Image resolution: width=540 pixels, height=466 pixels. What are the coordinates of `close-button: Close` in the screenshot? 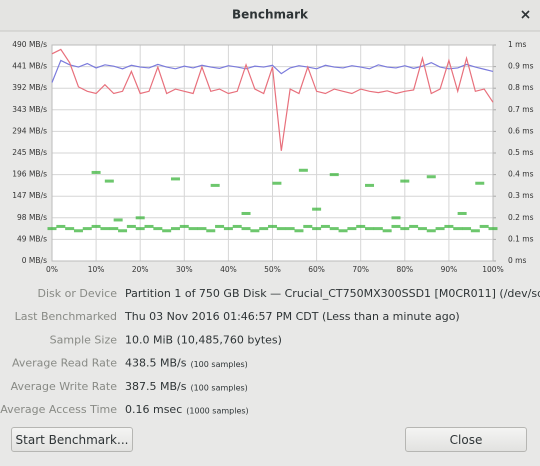 It's located at (466, 439).